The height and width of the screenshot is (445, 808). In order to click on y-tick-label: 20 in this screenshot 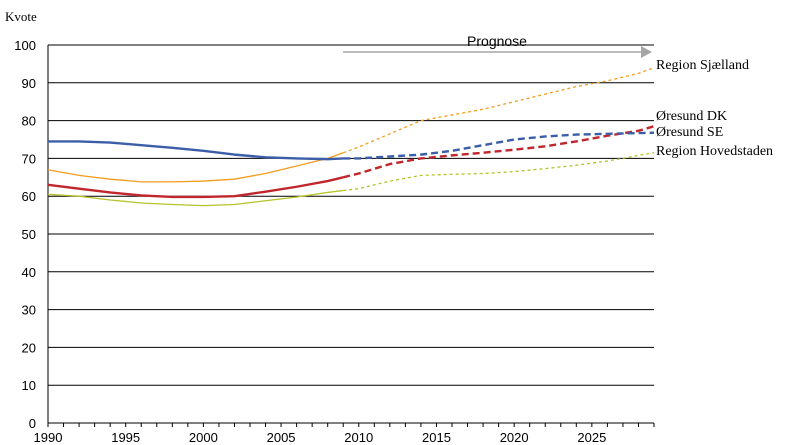, I will do `click(29, 347)`.